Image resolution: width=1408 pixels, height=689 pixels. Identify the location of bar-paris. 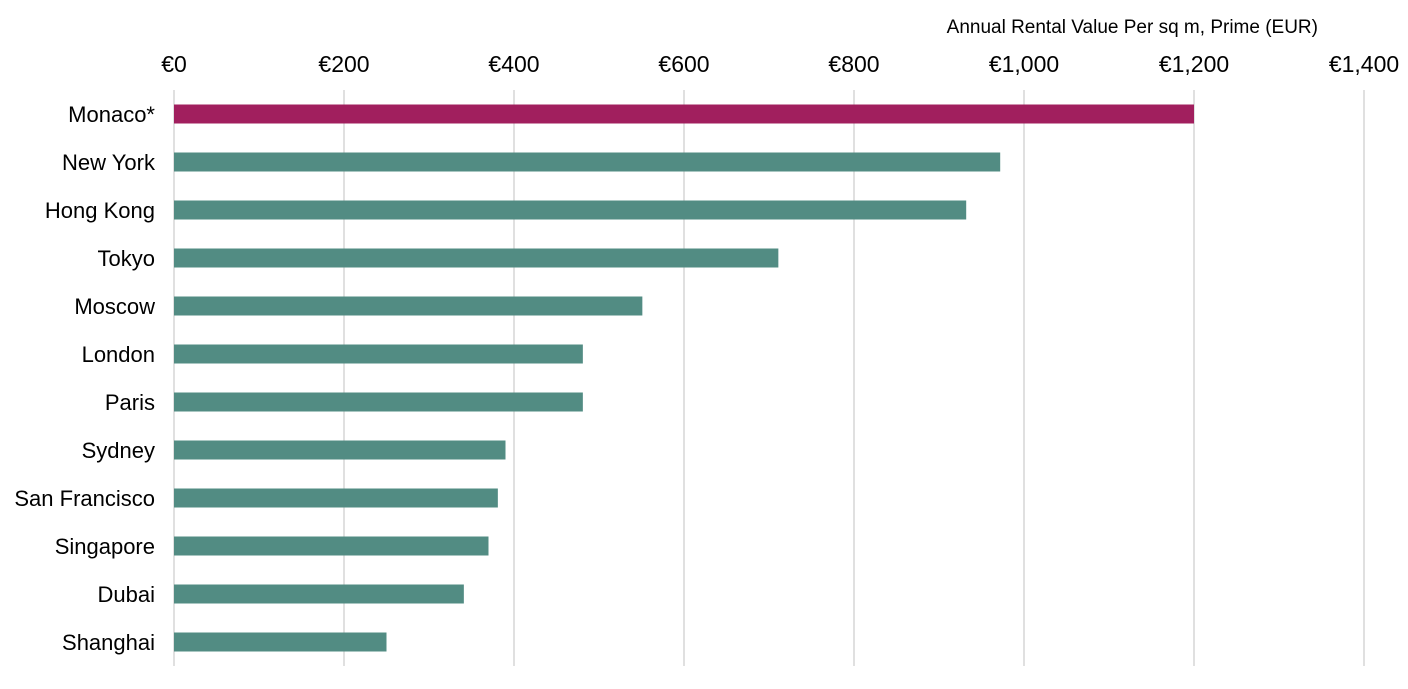
(378, 402).